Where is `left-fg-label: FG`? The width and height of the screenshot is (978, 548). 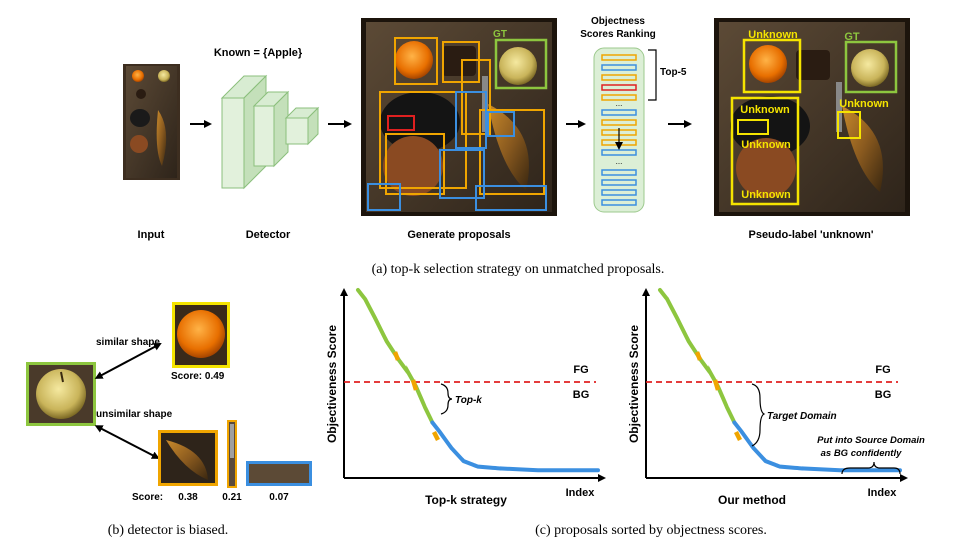
left-fg-label: FG is located at coordinates (580, 370).